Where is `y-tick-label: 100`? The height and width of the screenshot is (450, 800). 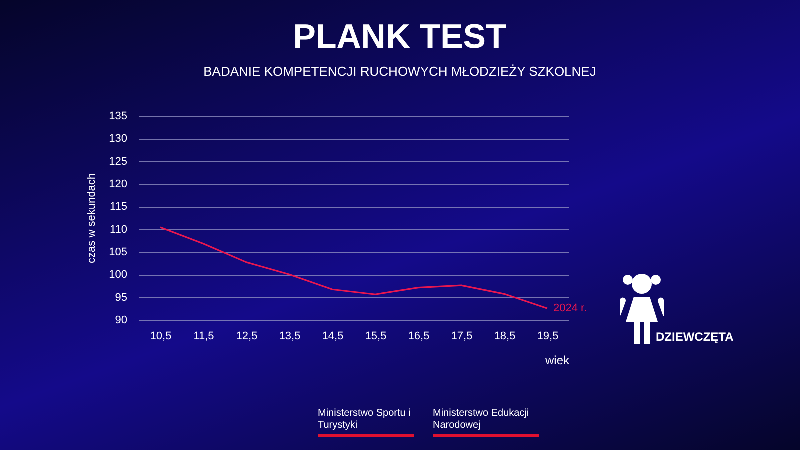 y-tick-label: 100 is located at coordinates (118, 275).